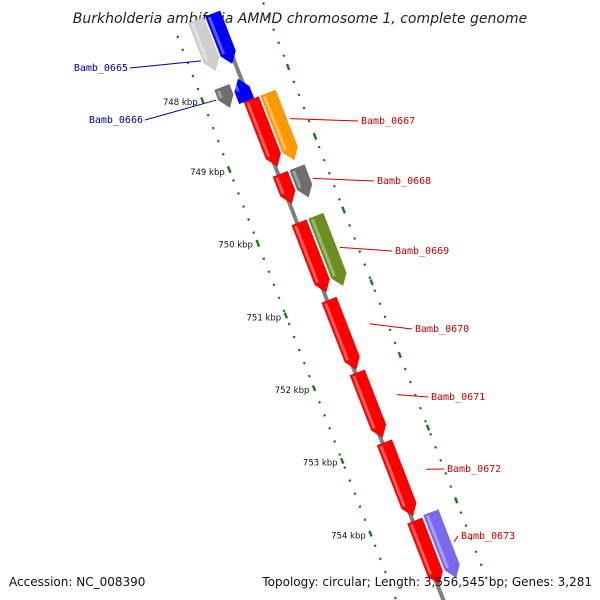  Describe the element at coordinates (180, 103) in the screenshot. I see `tick-label: 748 kbp` at that location.